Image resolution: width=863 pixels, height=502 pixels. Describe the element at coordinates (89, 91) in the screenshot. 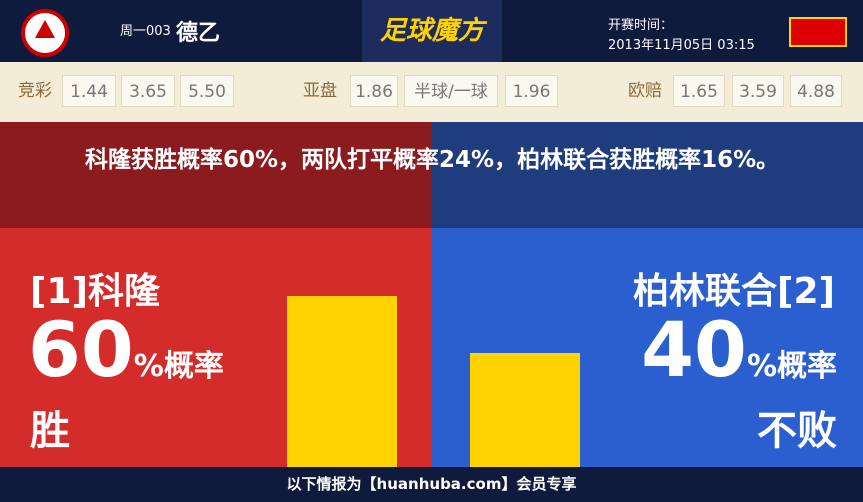

I see `odds-value: 1.44` at that location.